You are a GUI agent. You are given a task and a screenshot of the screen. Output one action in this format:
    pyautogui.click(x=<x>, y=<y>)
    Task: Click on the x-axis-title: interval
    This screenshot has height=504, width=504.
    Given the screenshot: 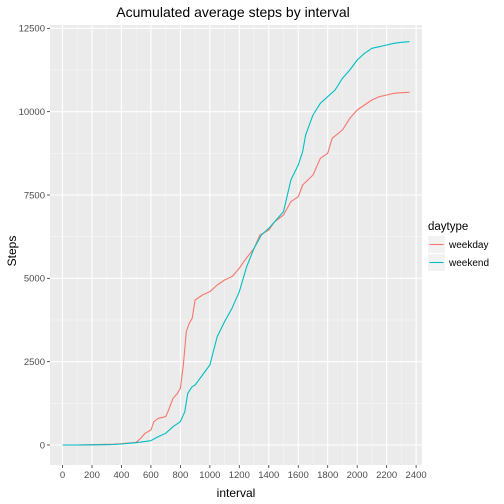 What is the action you would take?
    pyautogui.click(x=236, y=493)
    